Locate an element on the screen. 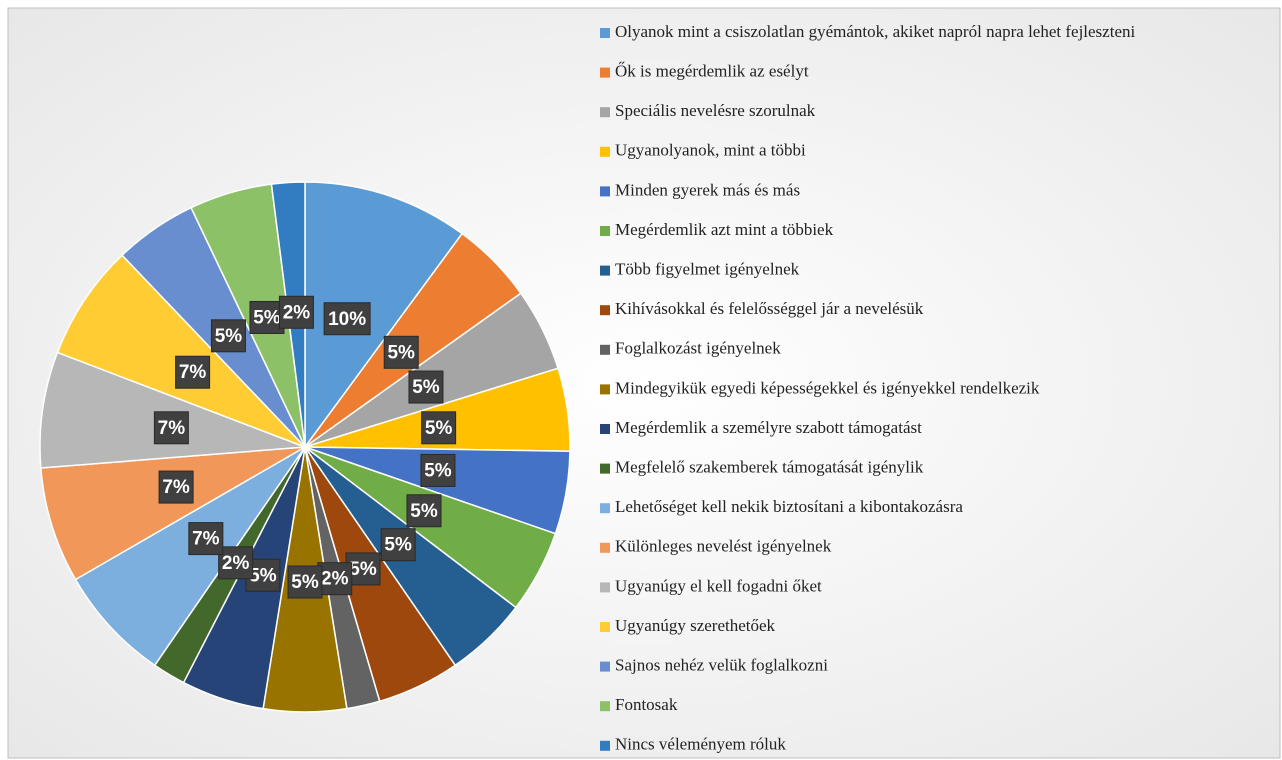  legend-label: Több figyelmet igényelnek is located at coordinates (707, 269).